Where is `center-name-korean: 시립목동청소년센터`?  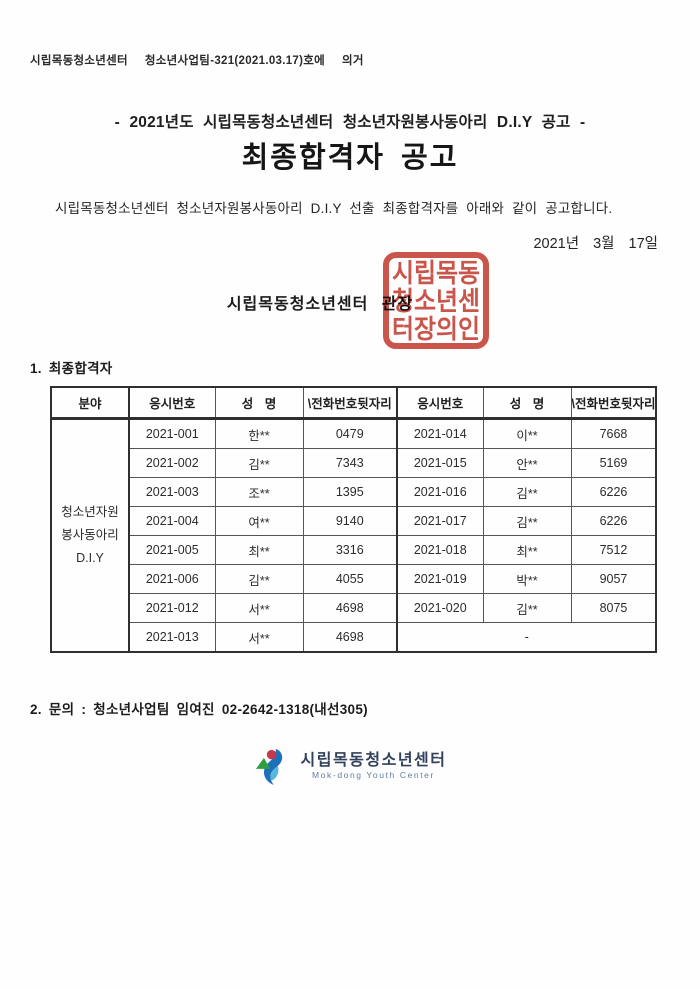
center-name-korean: 시립목동청소년센터 is located at coordinates (373, 760).